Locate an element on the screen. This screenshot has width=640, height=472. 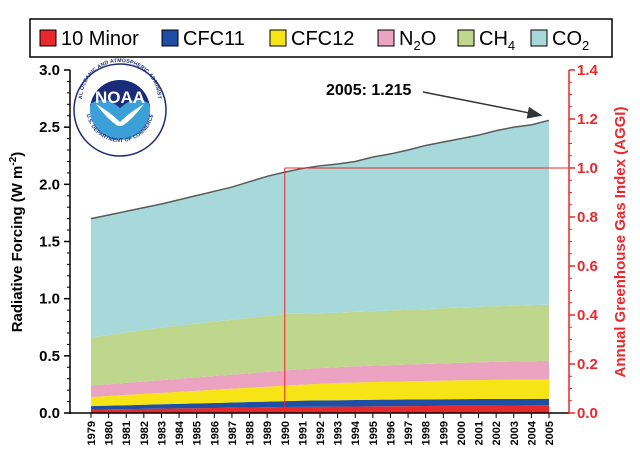
x-tick-label: 2003 is located at coordinates (515, 433).